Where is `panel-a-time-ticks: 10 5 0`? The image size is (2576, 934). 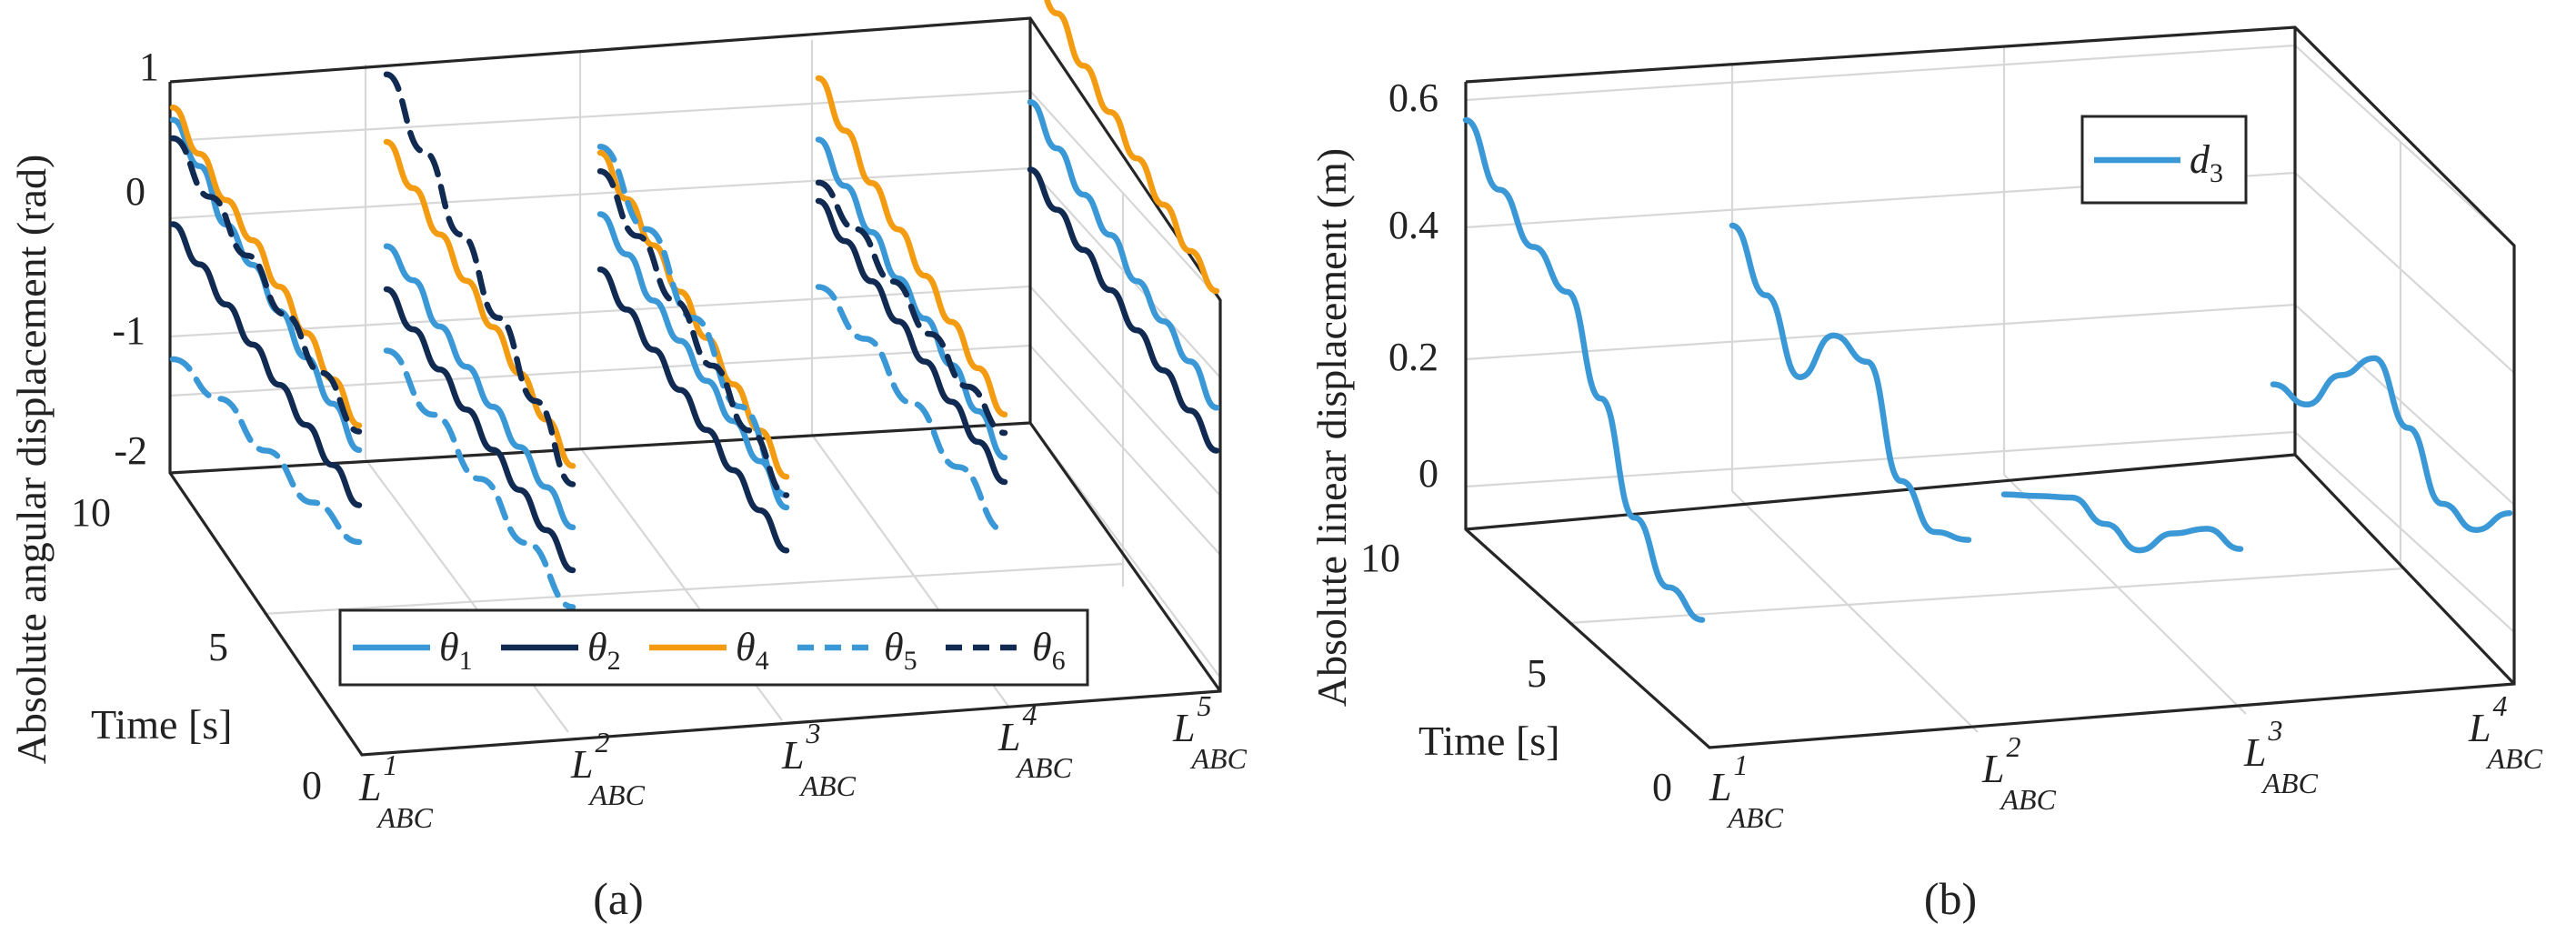
panel-a-time-ticks: 10 5 0 is located at coordinates (196, 649).